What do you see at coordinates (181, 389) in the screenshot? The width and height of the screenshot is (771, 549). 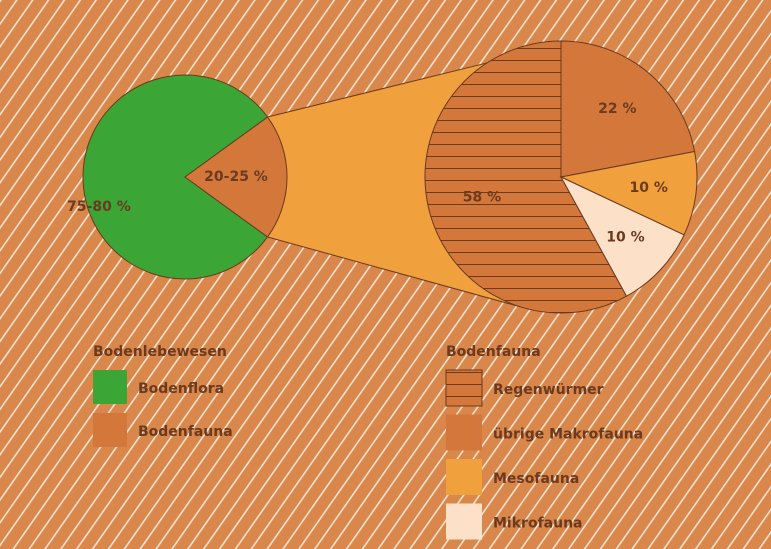 I see `legend-label: Bodenflora` at bounding box center [181, 389].